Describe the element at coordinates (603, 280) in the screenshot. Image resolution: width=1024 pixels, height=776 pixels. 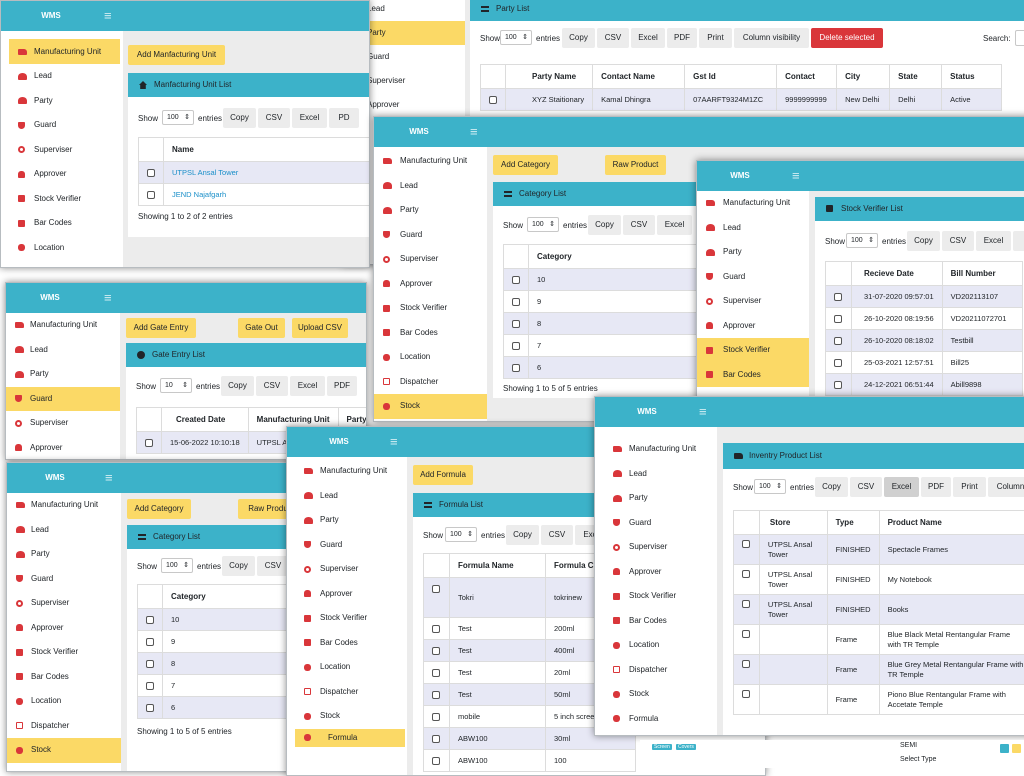
I see `table-row: 10` at that location.